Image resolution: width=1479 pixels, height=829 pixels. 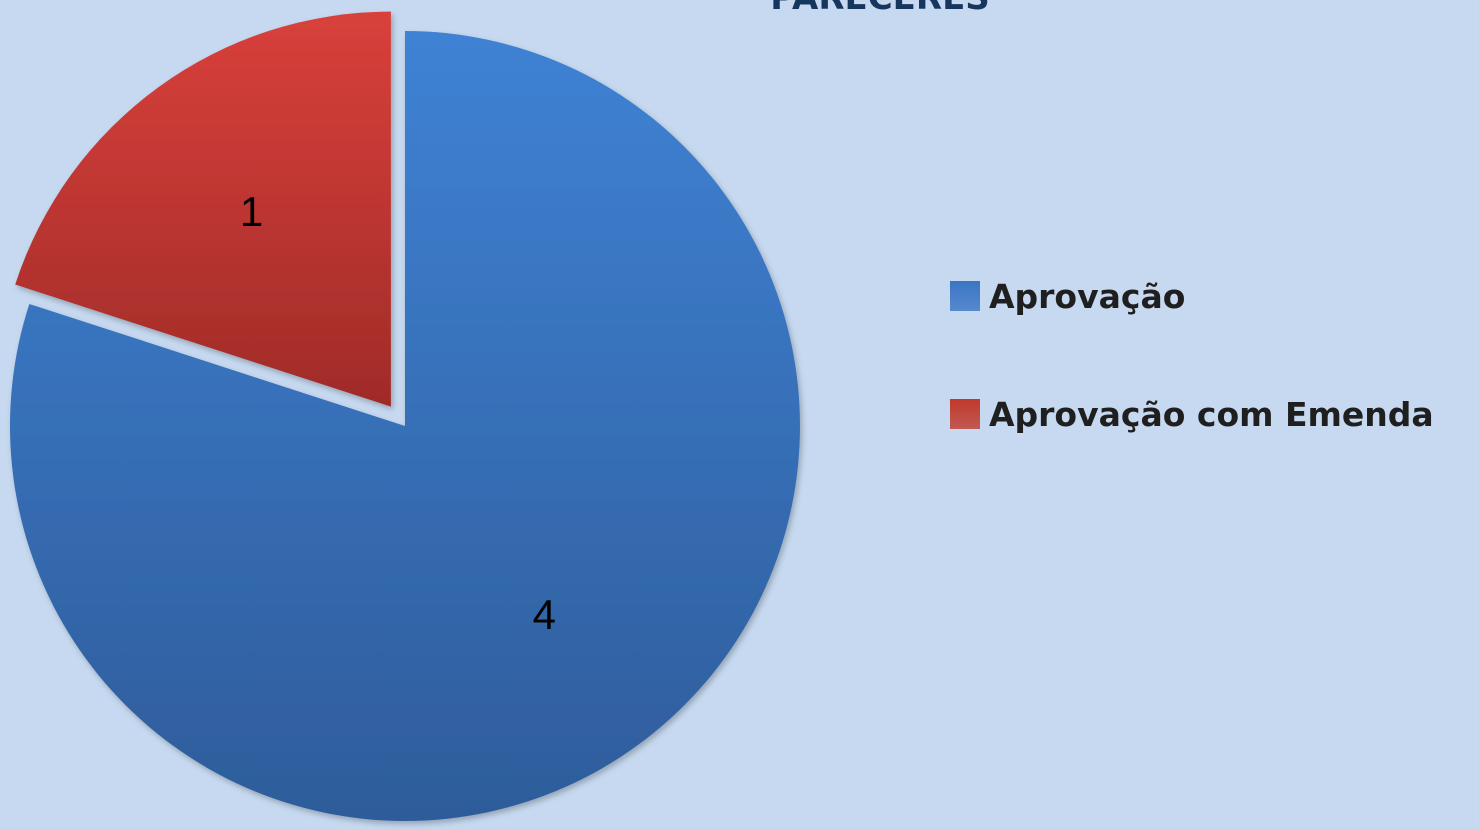 I want to click on legend-item-1: Aprovação, so click(x=1210, y=296).